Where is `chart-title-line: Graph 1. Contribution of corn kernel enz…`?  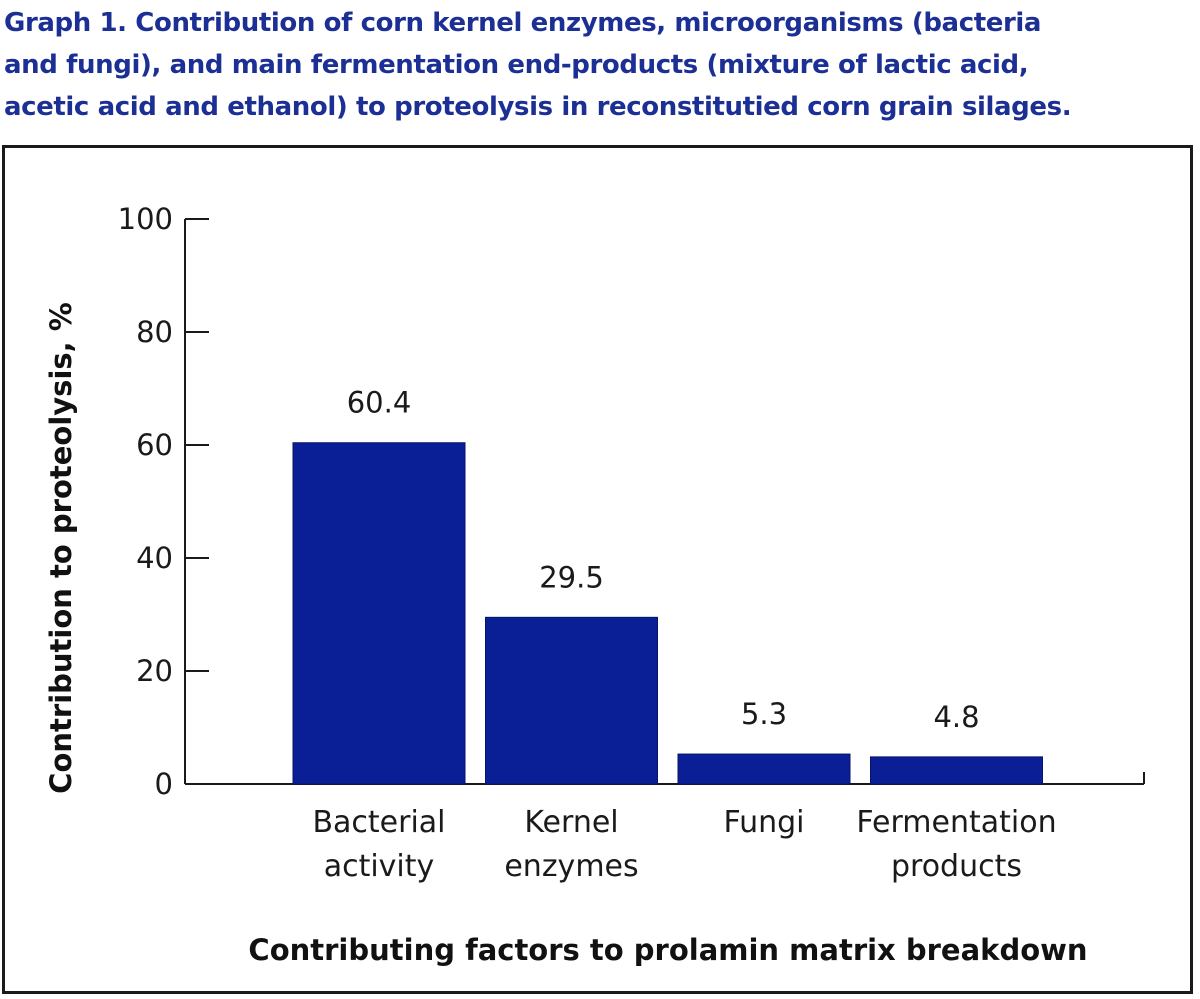
chart-title-line: Graph 1. Contribution of corn kernel enz… is located at coordinates (523, 23).